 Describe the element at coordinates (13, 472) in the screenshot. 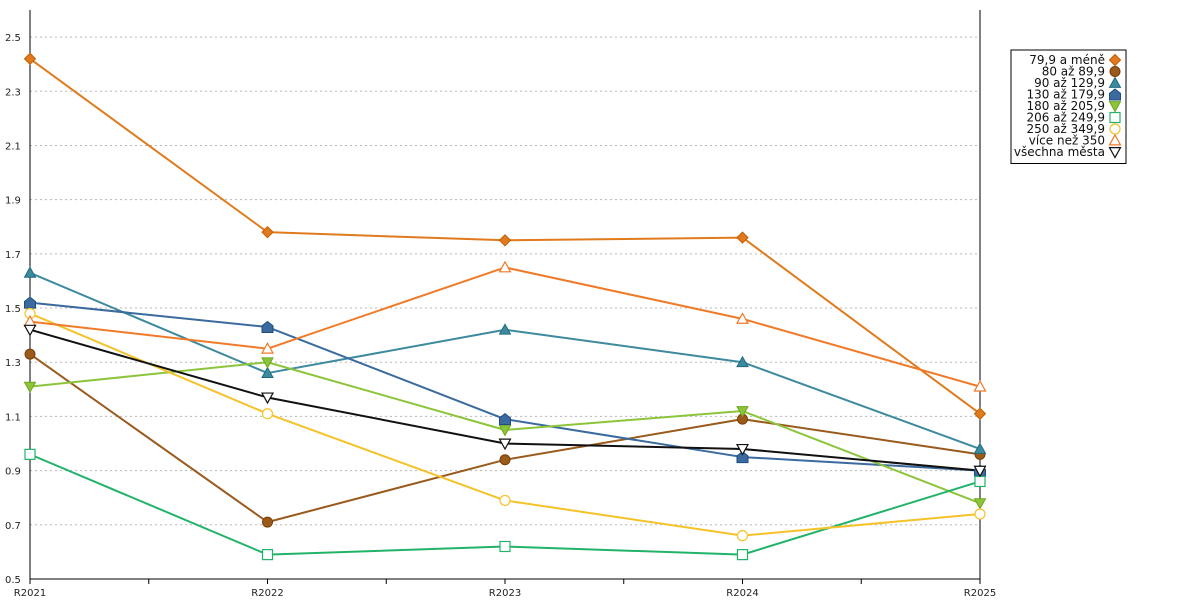

I see `y-tick-label: 0.9` at that location.